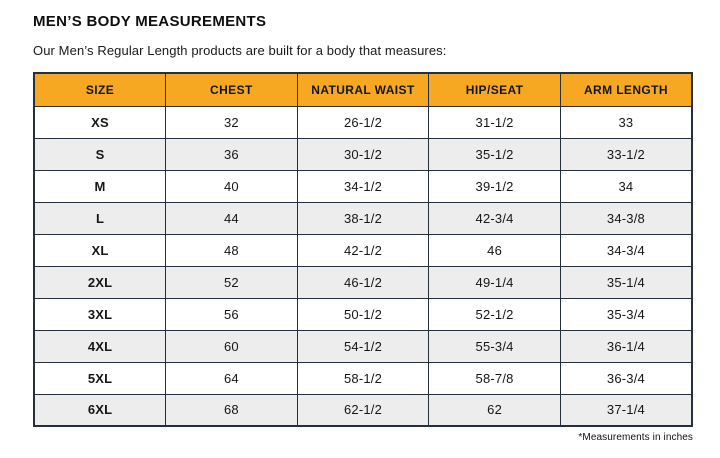 The image size is (720, 458). What do you see at coordinates (100, 250) in the screenshot?
I see `size-cell: XL` at bounding box center [100, 250].